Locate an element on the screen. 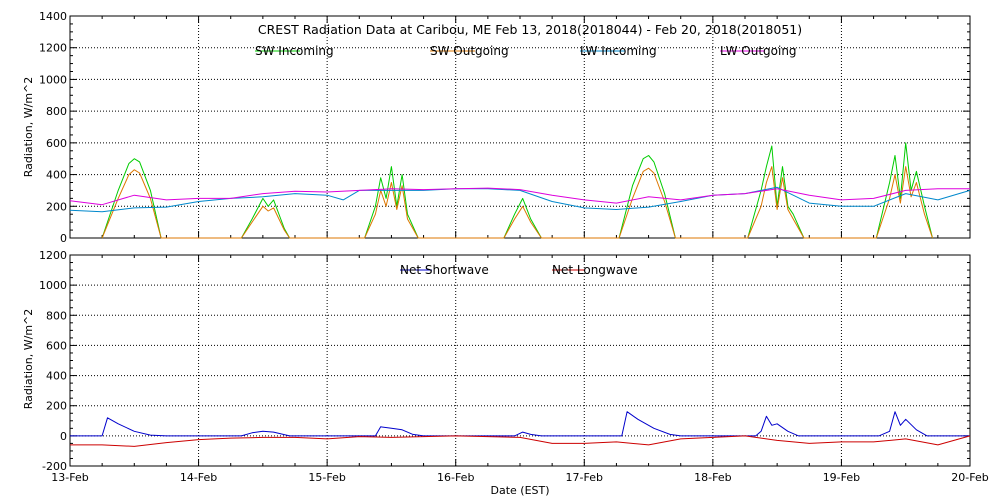 This screenshot has height=500, width=1000. y-axis-label-bottom: Radiation, W/m^2 is located at coordinates (28, 359).